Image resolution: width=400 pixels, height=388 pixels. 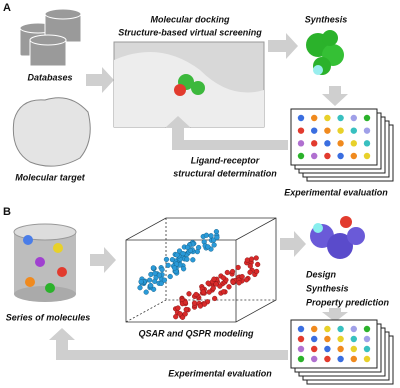 I want to click on evaluation-label: Experimental evaluation, so click(x=220, y=373).